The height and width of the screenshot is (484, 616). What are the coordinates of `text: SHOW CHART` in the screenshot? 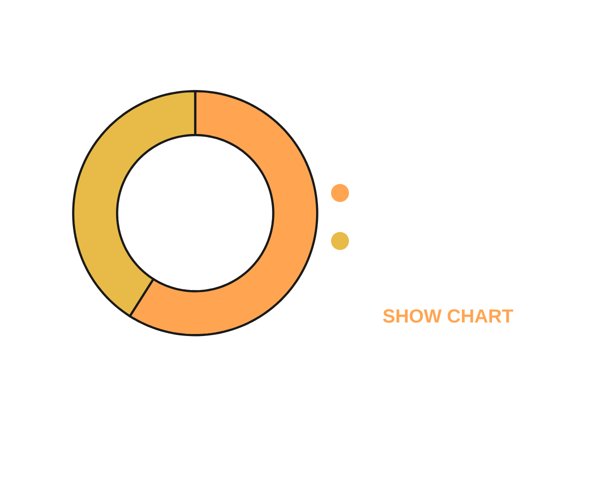 It's located at (448, 316).